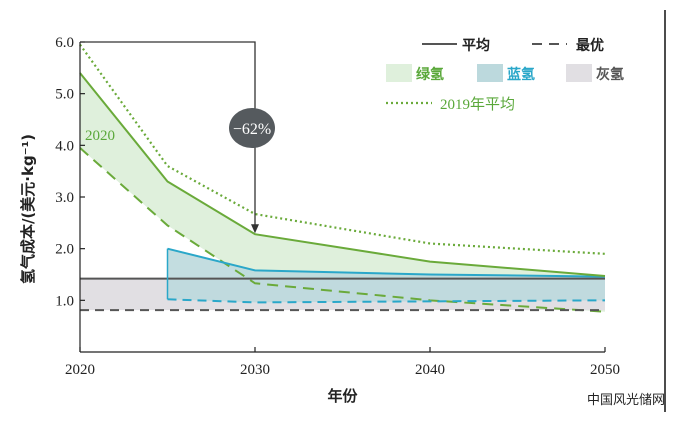 The height and width of the screenshot is (432, 673). Describe the element at coordinates (64, 43) in the screenshot. I see `y-tick-label: 6.0` at that location.